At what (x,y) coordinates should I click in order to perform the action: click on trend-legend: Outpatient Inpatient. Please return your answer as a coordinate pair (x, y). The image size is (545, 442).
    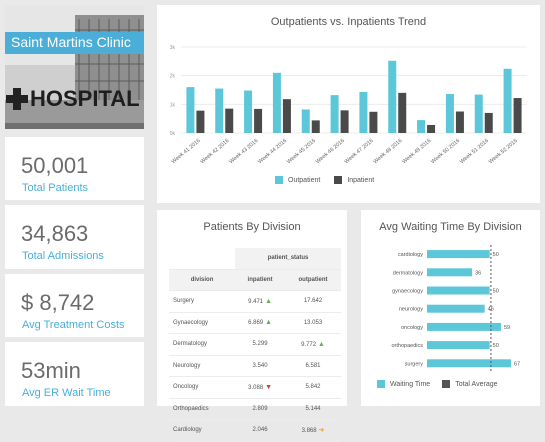
    Looking at the image, I should click on (324, 180).